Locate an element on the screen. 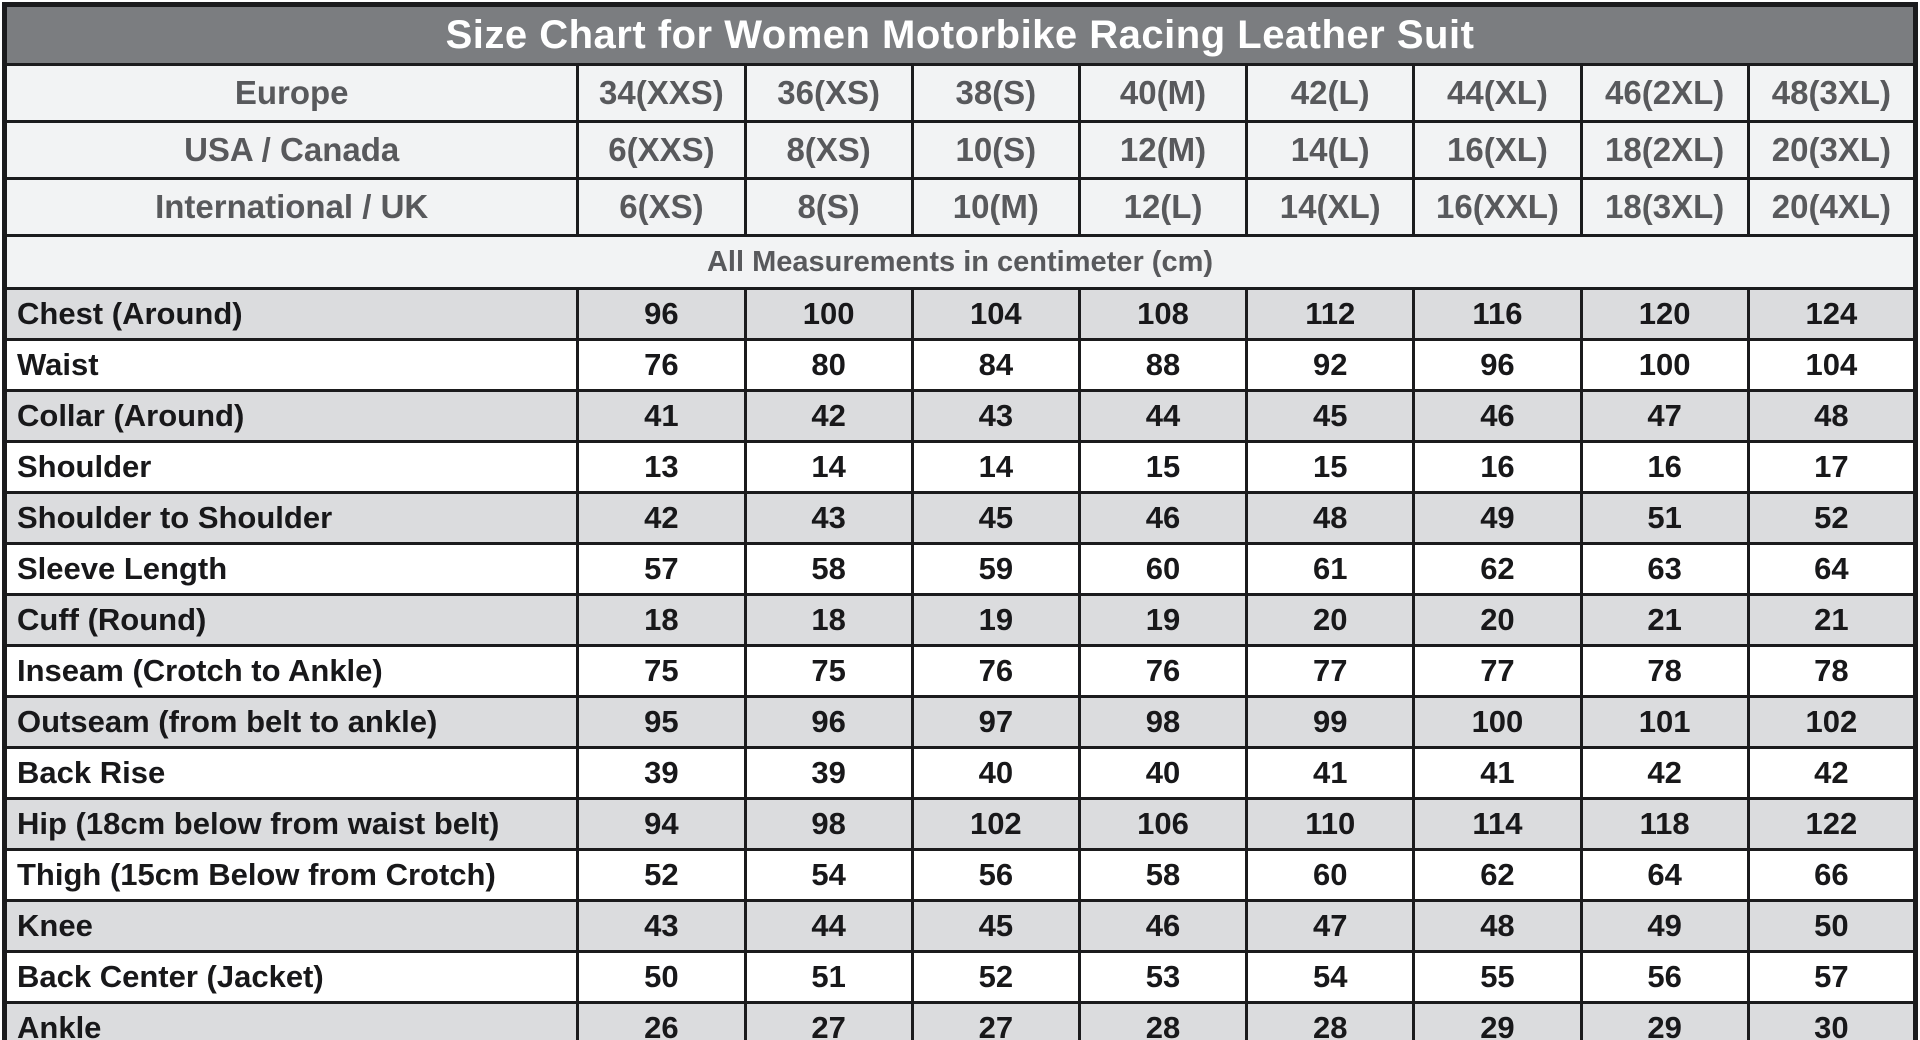 The width and height of the screenshot is (1920, 1040). size-value-cell: 18(2XL) is located at coordinates (1664, 150).